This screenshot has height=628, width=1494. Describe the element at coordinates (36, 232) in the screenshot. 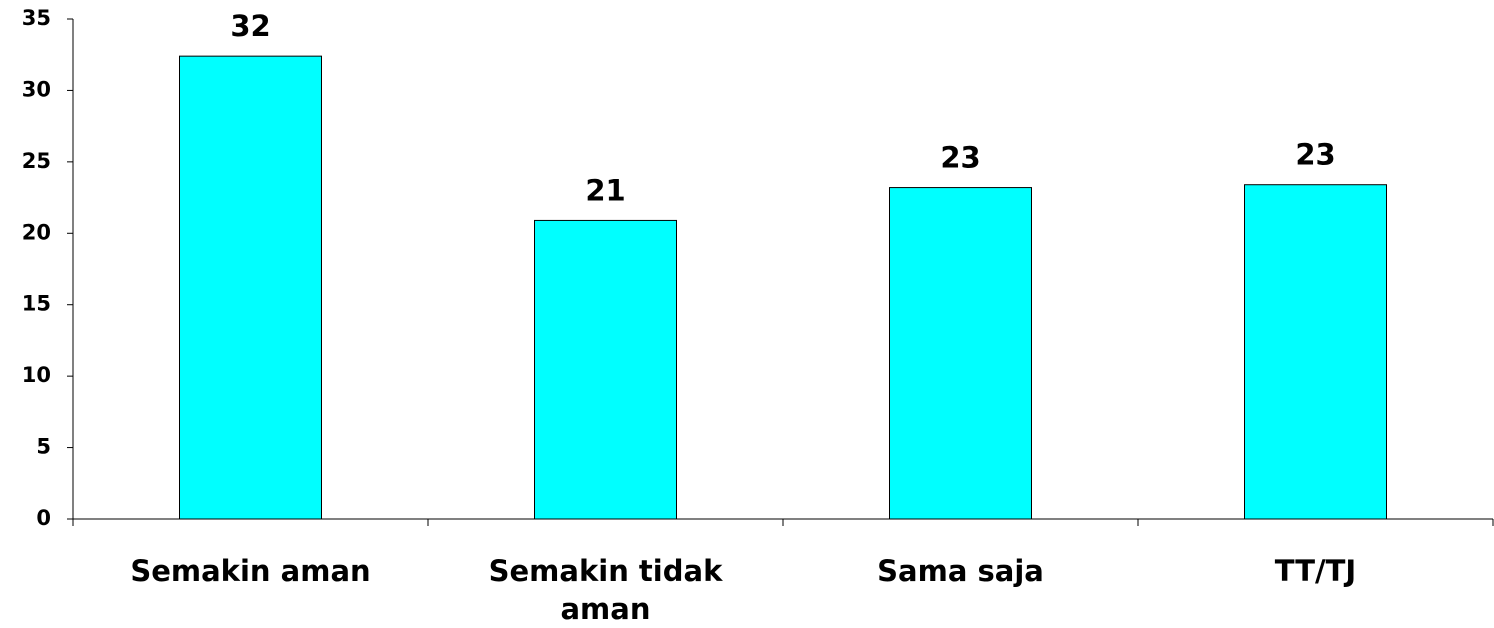

I see `y-tick-label: 20` at that location.